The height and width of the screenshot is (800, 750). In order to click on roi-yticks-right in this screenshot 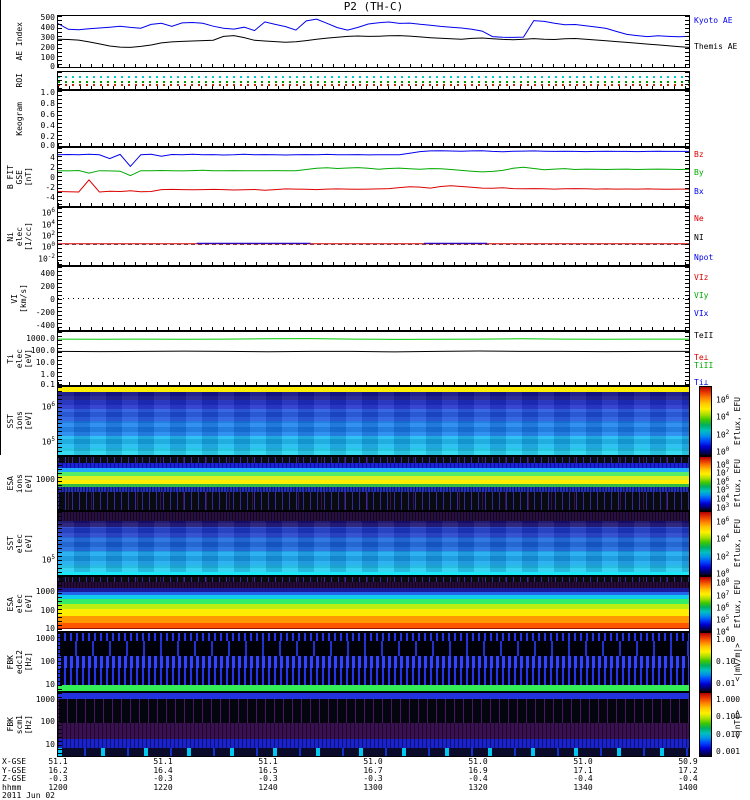, I will do `click(687, 80)`.